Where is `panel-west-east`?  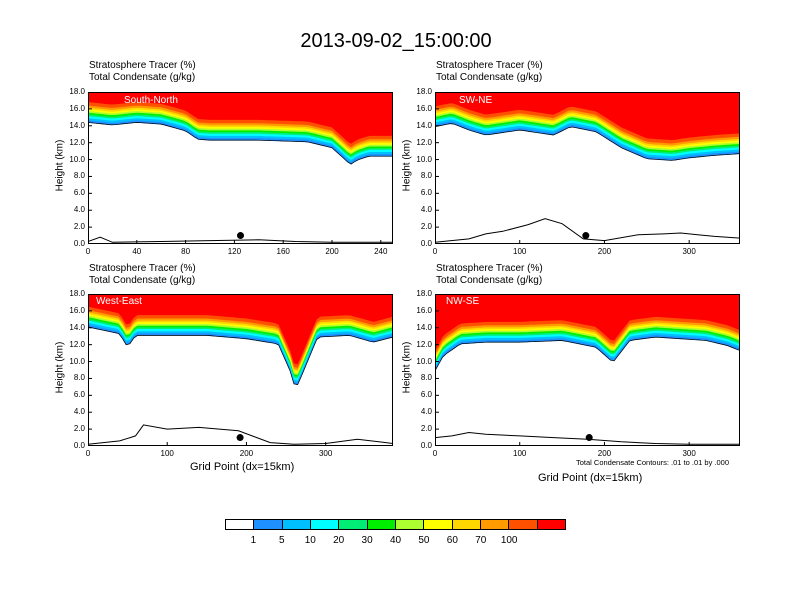 panel-west-east is located at coordinates (240, 370).